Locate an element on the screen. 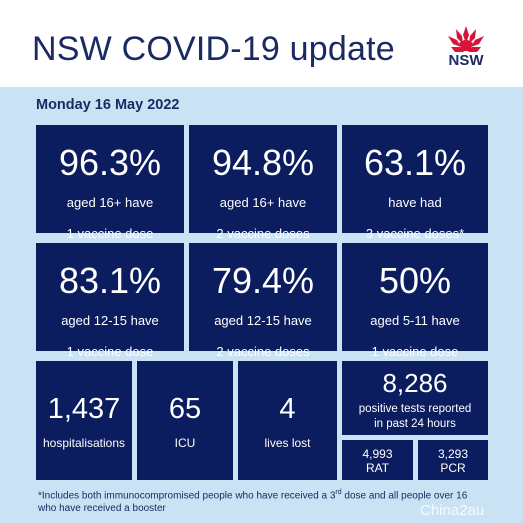  vaccine-dose3-card: 63.1% have had 3 vaccine doses* is located at coordinates (415, 183).